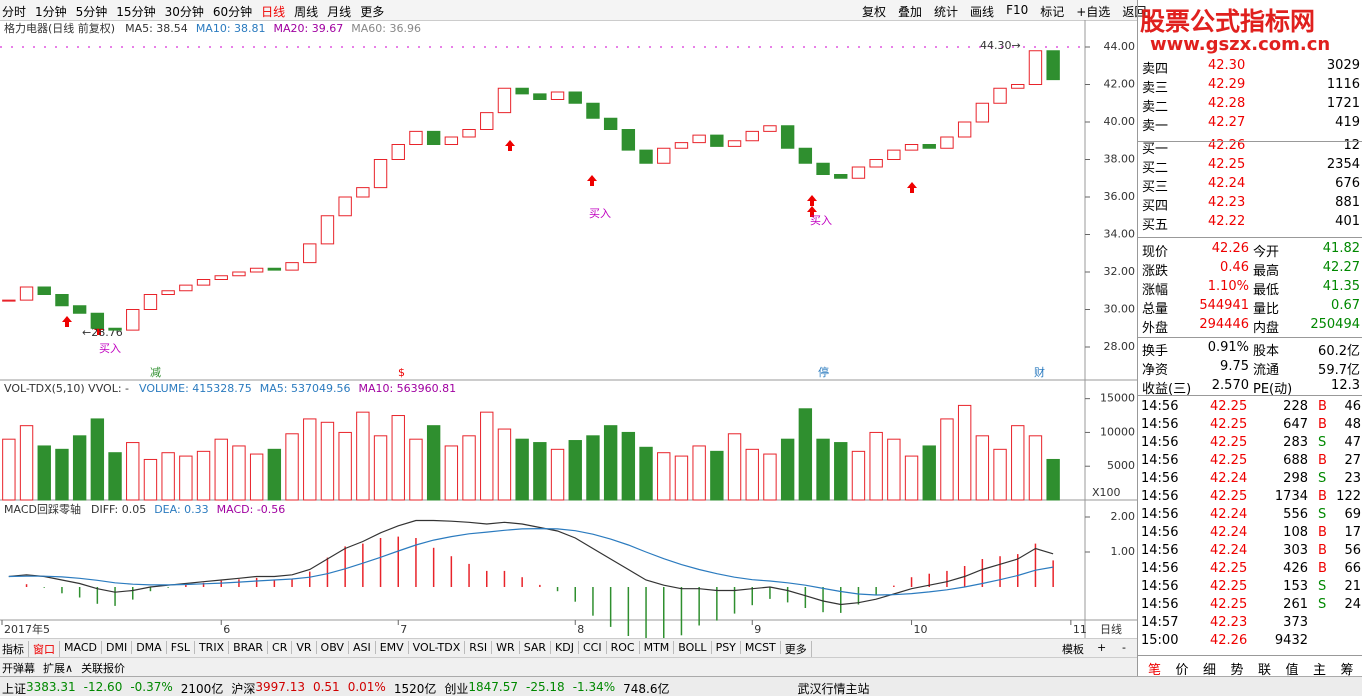 The image size is (1362, 697). Describe the element at coordinates (58, 668) in the screenshot. I see `button: 扩展∧` at that location.